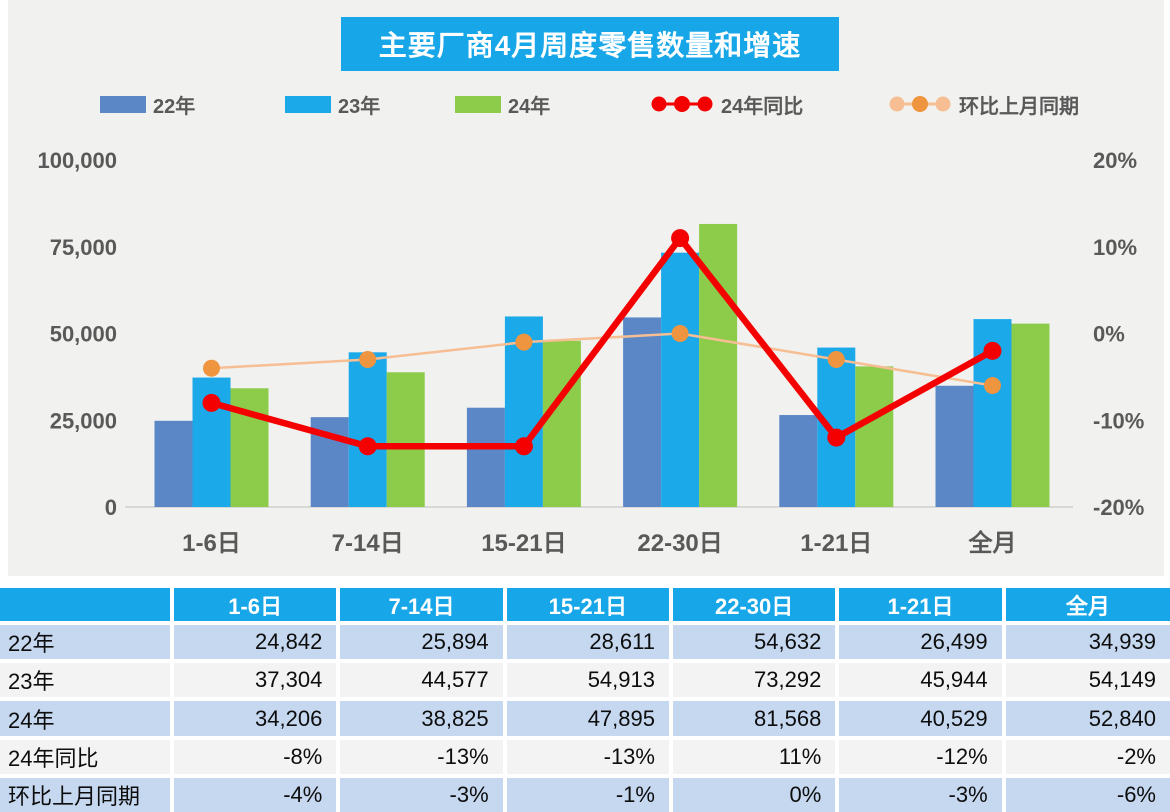  What do you see at coordinates (920, 718) in the screenshot?
I see `table-cell: 40,529` at bounding box center [920, 718].